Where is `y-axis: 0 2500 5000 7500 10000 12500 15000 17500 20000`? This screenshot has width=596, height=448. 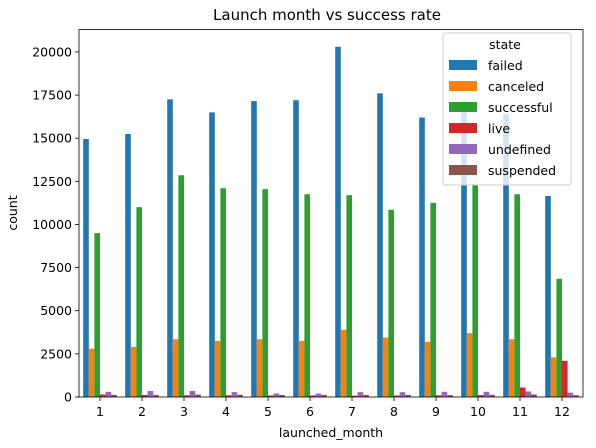
y-axis: 0 2500 5000 7500 10000 12500 15000 17500 20000 is located at coordinates (55, 224).